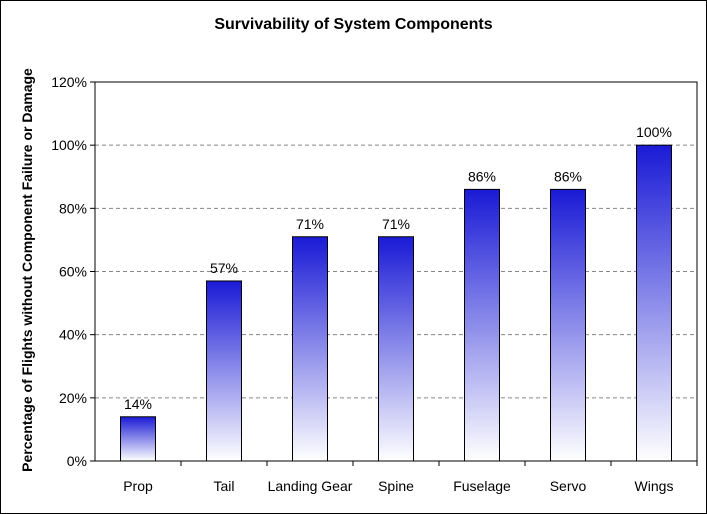 The height and width of the screenshot is (514, 707). Describe the element at coordinates (310, 349) in the screenshot. I see `bar-landing-gear` at that location.